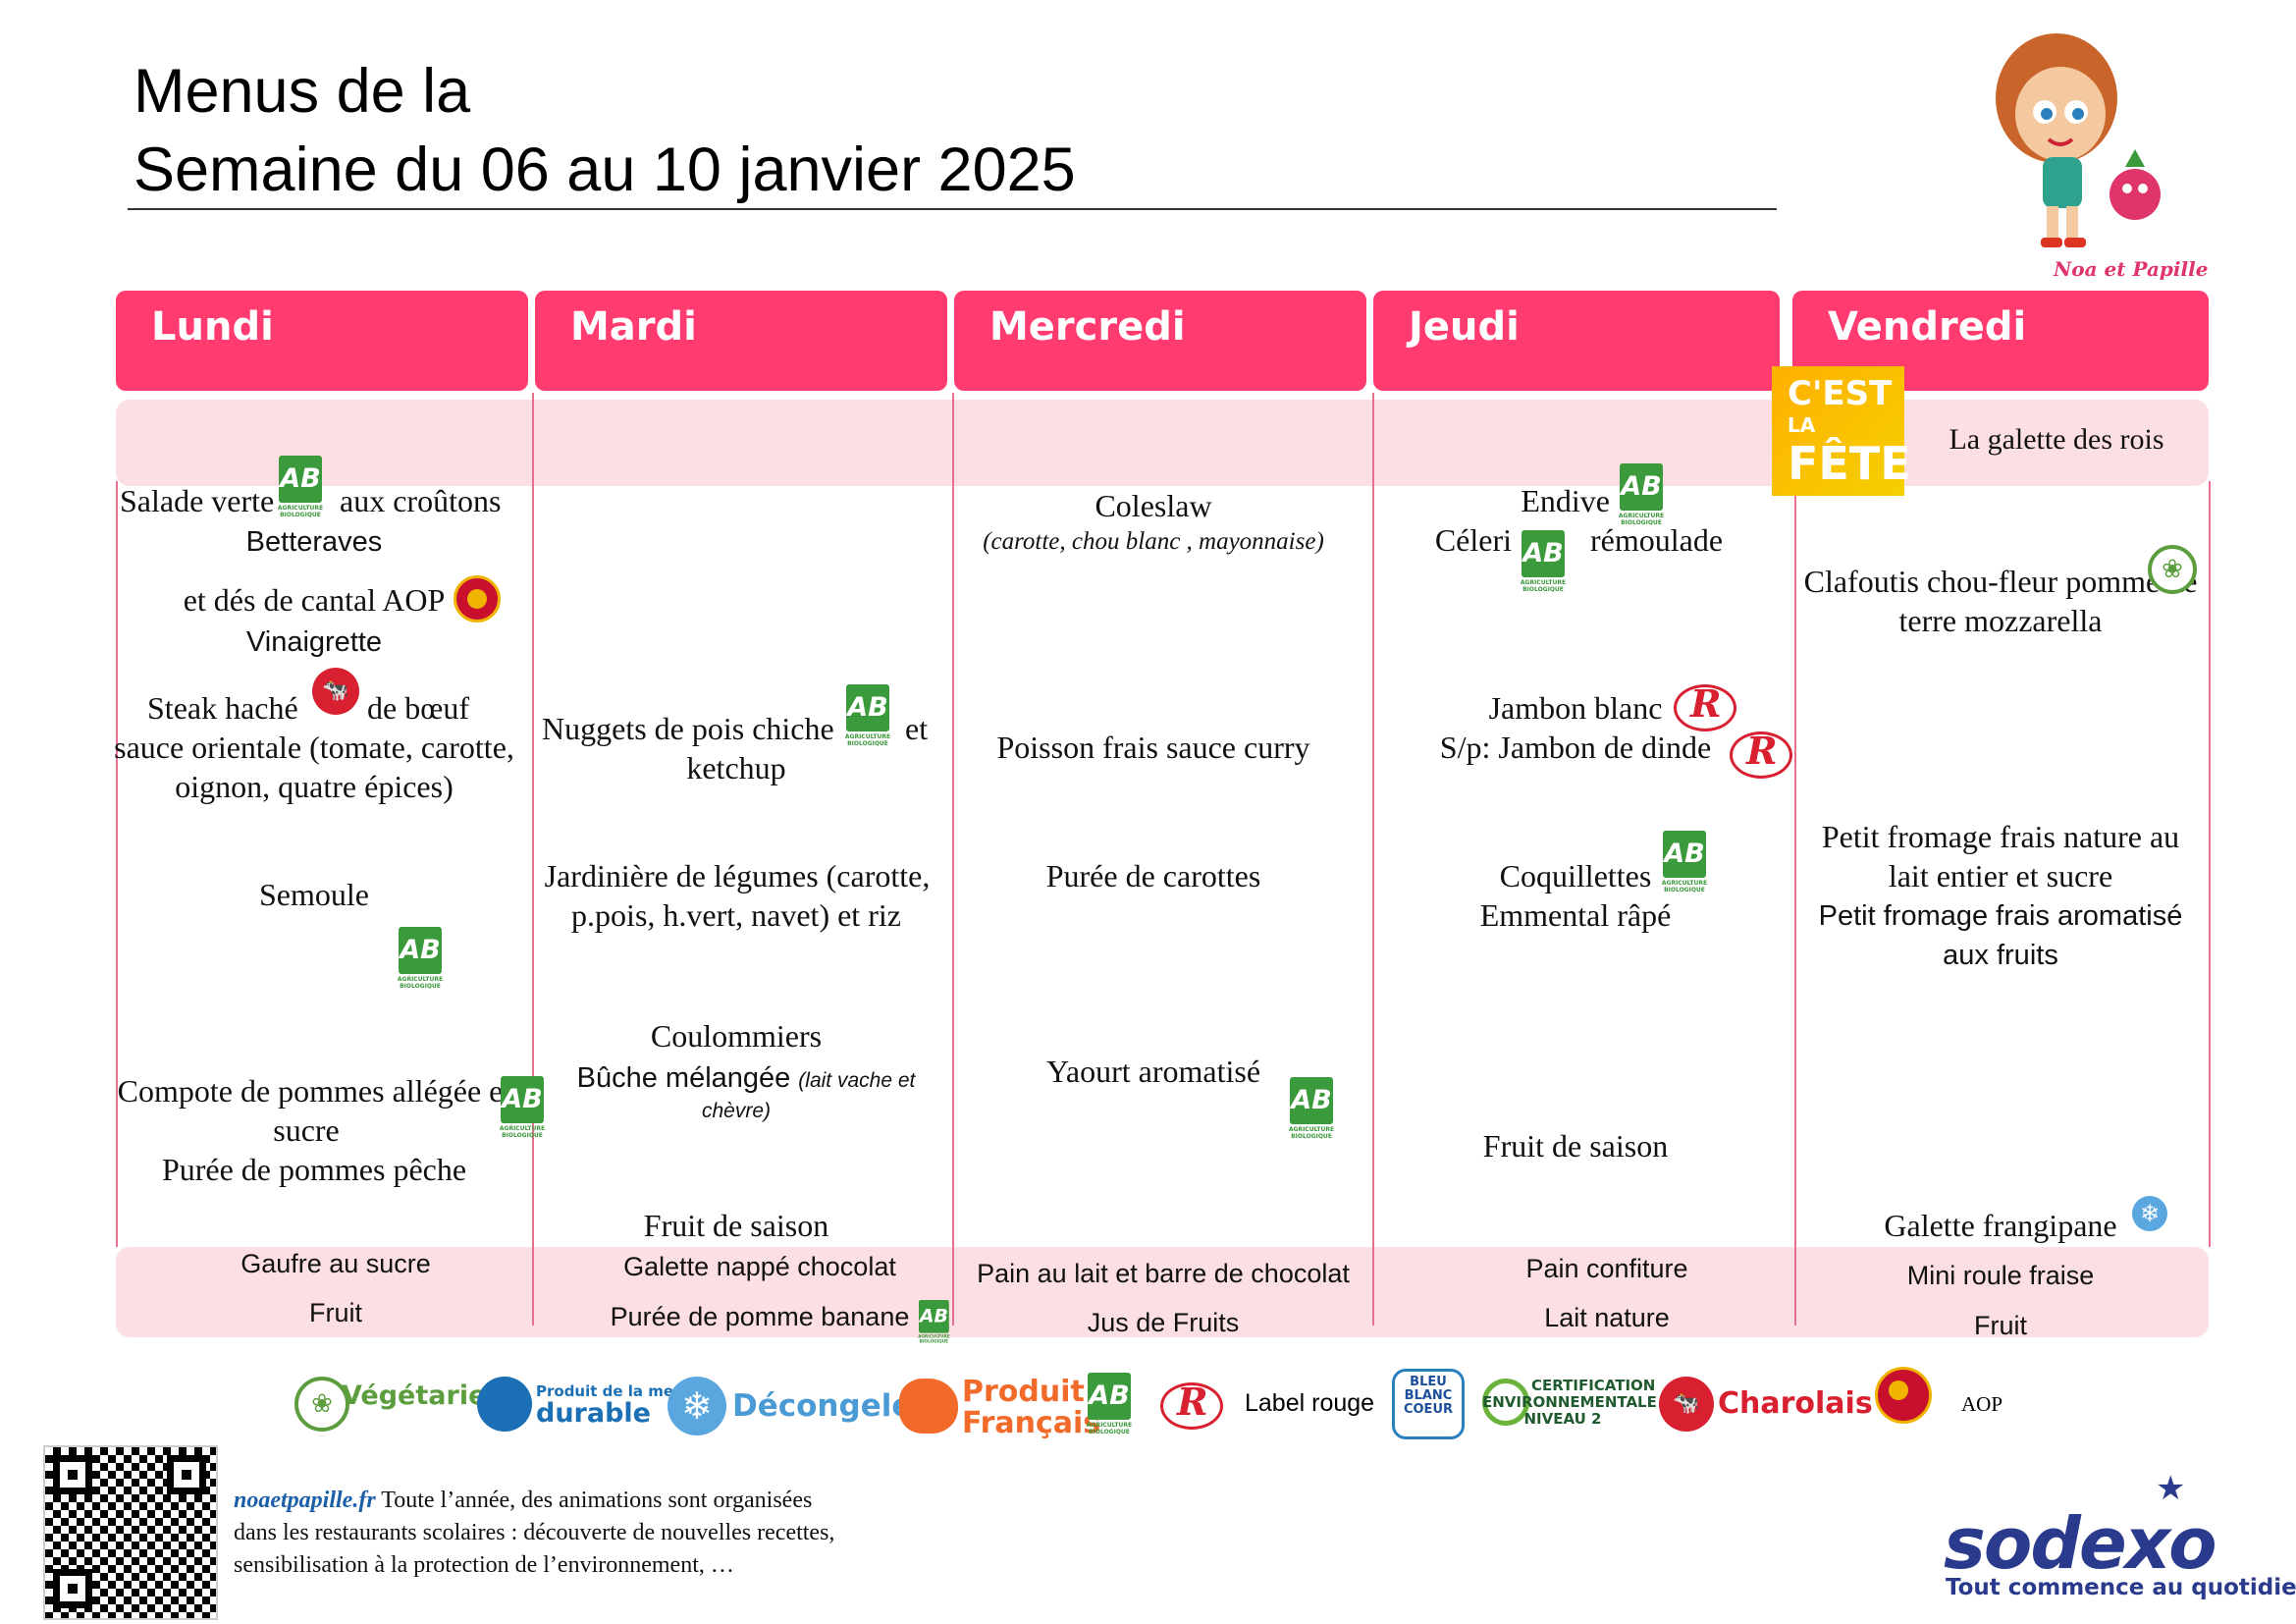 This screenshot has width=2296, height=1624. What do you see at coordinates (130, 1532) in the screenshot?
I see `qr-code` at bounding box center [130, 1532].